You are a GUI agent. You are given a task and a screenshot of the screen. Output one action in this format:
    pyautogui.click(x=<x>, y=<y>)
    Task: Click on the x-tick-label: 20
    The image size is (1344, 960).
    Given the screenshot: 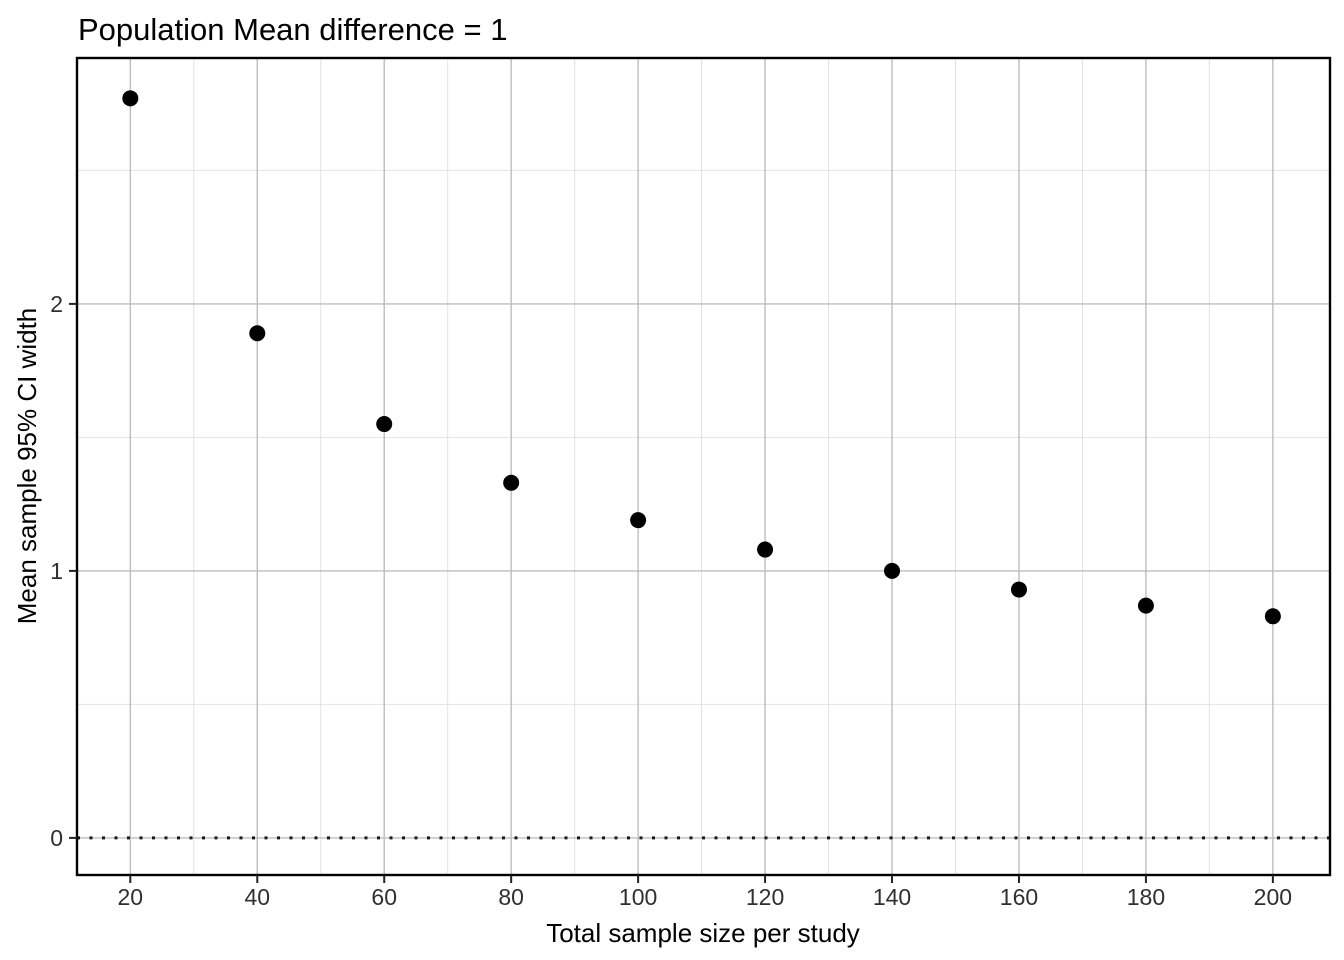 What is the action you would take?
    pyautogui.click(x=131, y=897)
    